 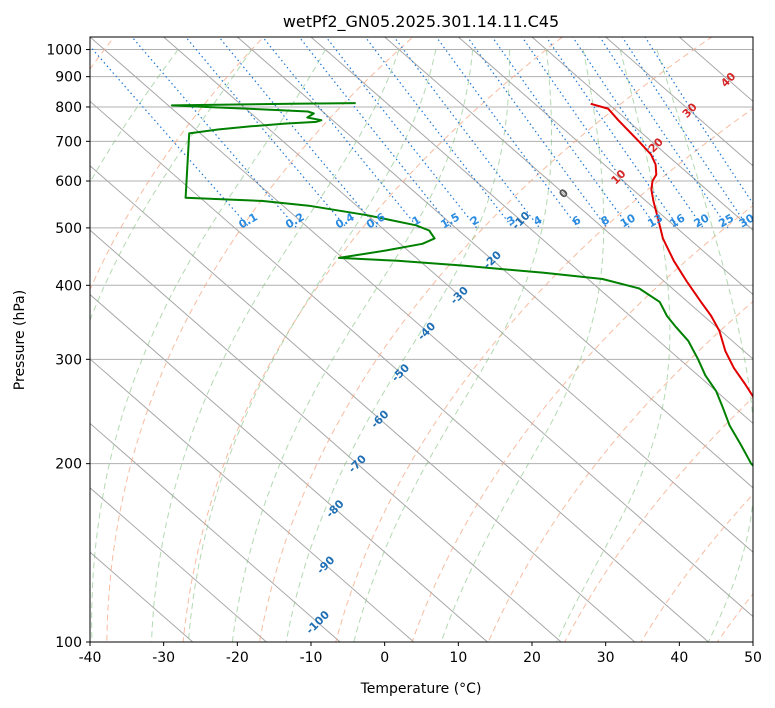 I want to click on x-tick-label: -10, so click(x=311, y=658).